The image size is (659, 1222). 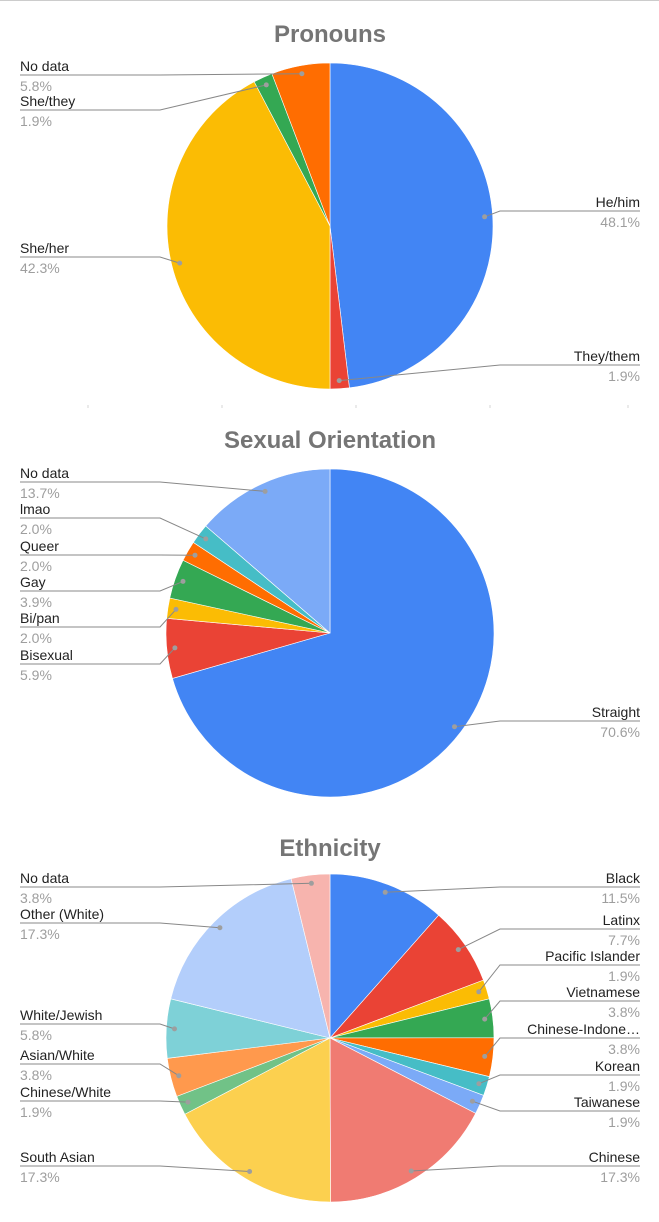 What do you see at coordinates (330, 34) in the screenshot?
I see `pronouns-title: Pronouns` at bounding box center [330, 34].